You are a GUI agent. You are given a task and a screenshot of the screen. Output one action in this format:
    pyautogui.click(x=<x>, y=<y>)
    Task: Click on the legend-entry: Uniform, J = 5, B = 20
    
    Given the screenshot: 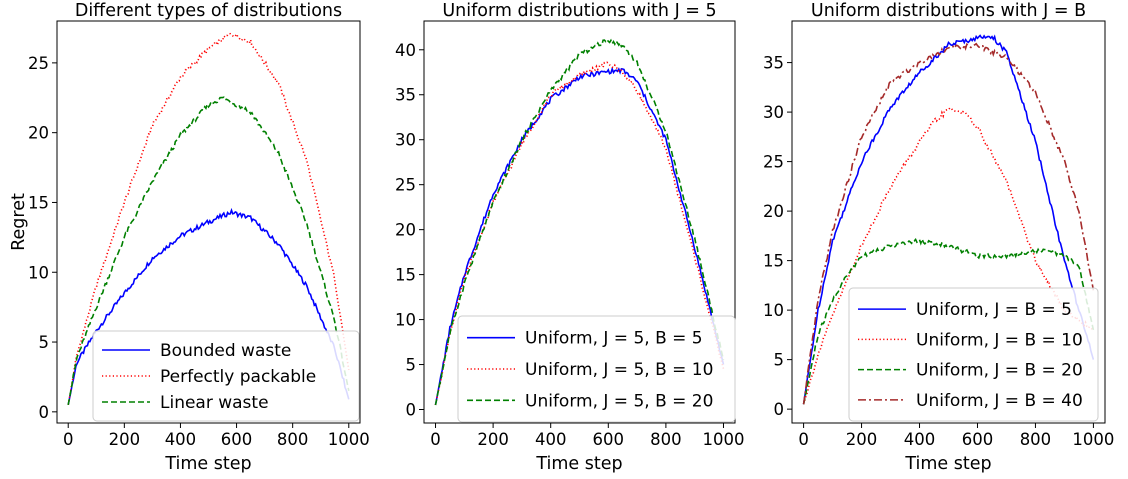 What is the action you would take?
    pyautogui.click(x=619, y=401)
    